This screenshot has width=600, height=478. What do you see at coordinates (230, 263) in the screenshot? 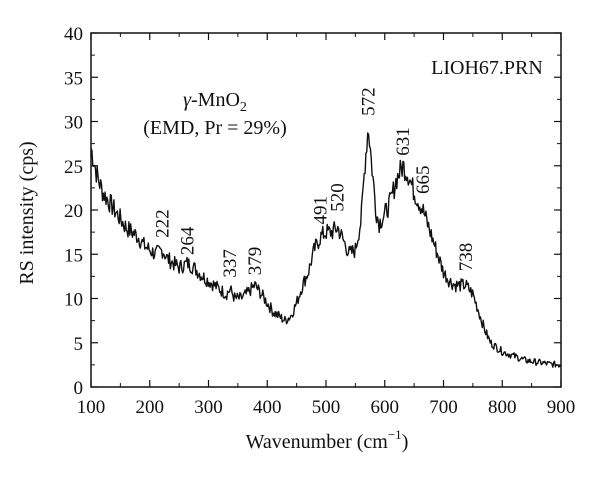
I see `peak-label-337: 337` at bounding box center [230, 263].